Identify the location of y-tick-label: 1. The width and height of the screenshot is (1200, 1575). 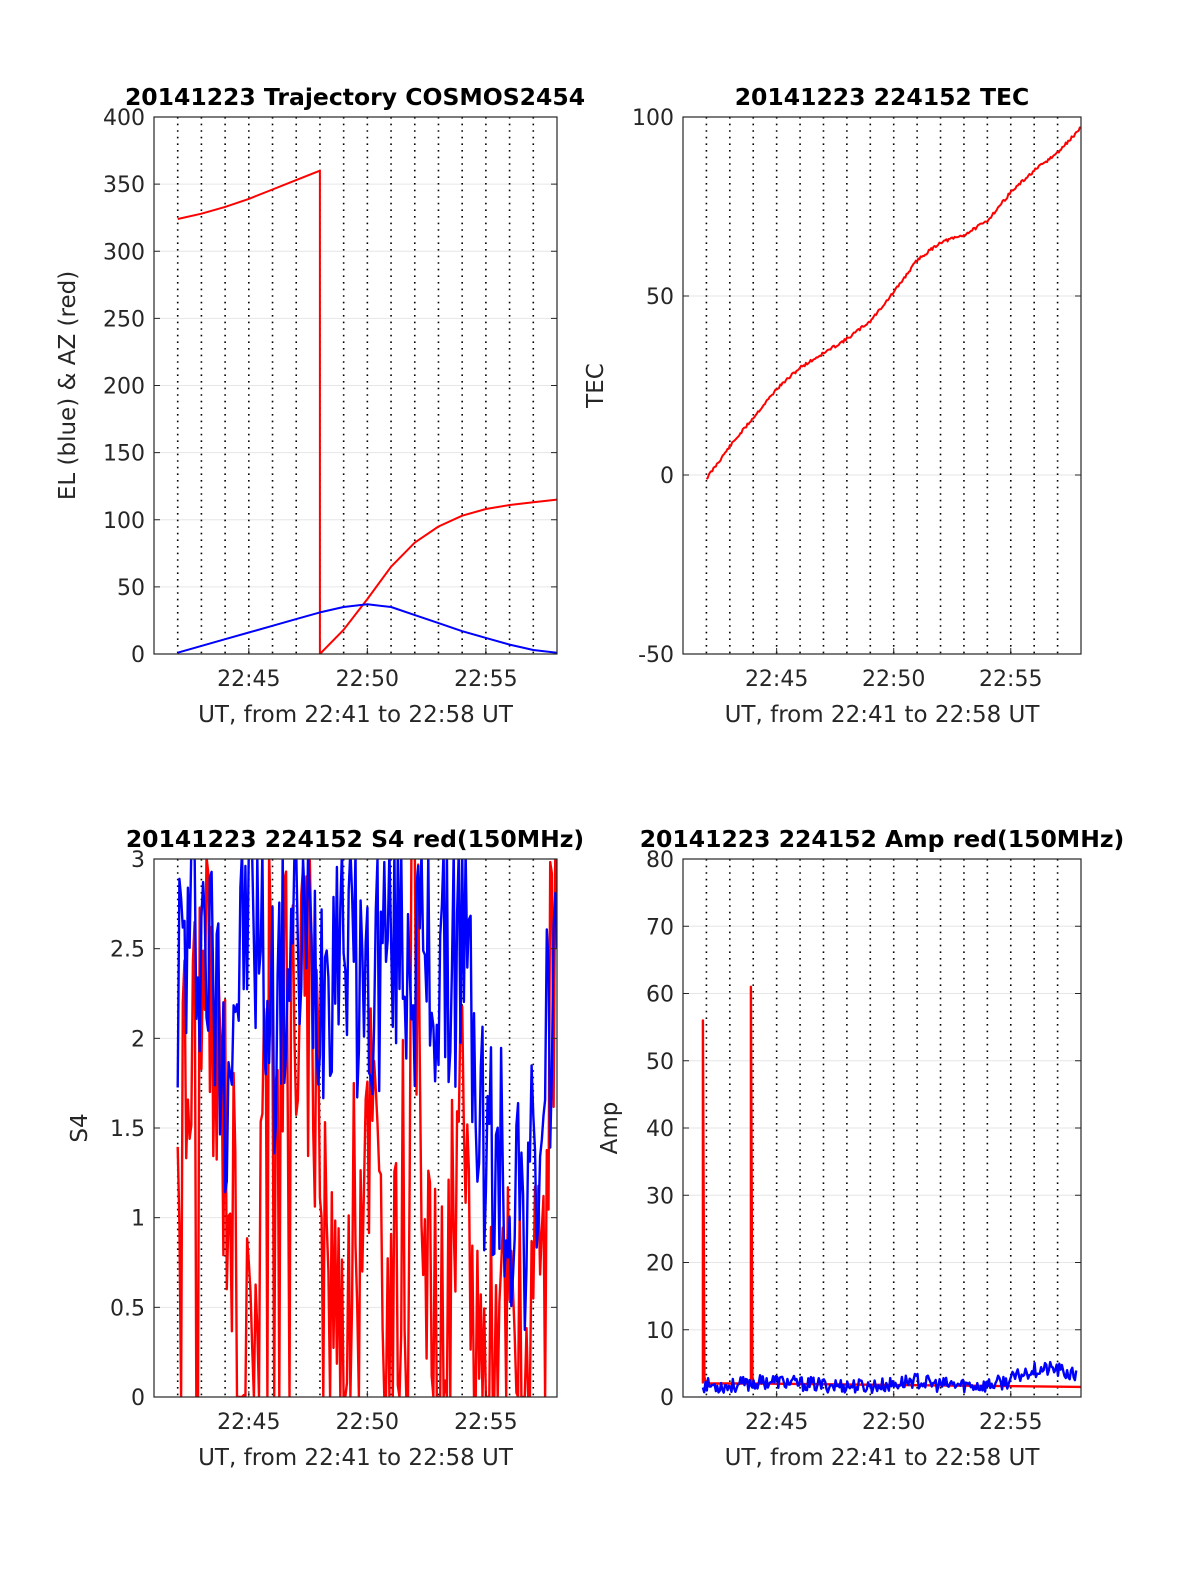
(138, 1219).